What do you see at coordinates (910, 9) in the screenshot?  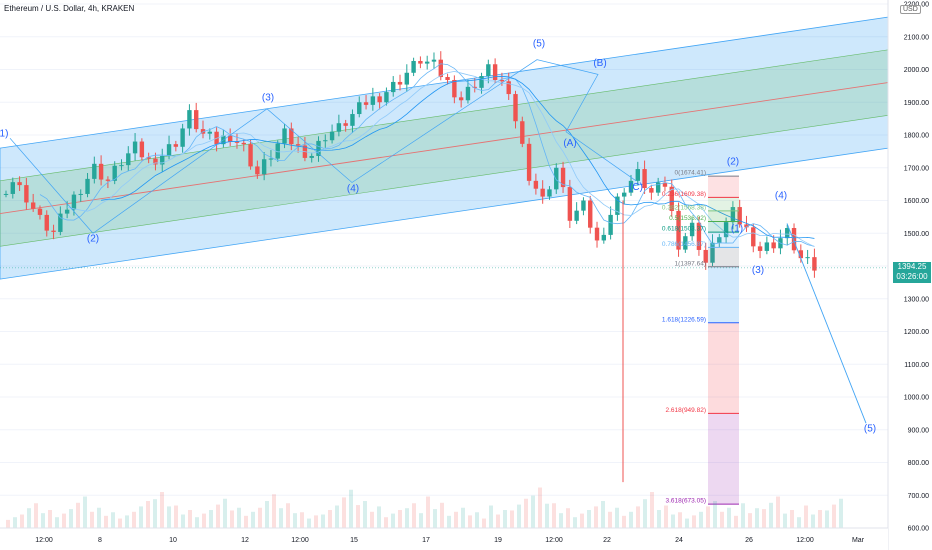 I see `currency-badge: USD` at bounding box center [910, 9].